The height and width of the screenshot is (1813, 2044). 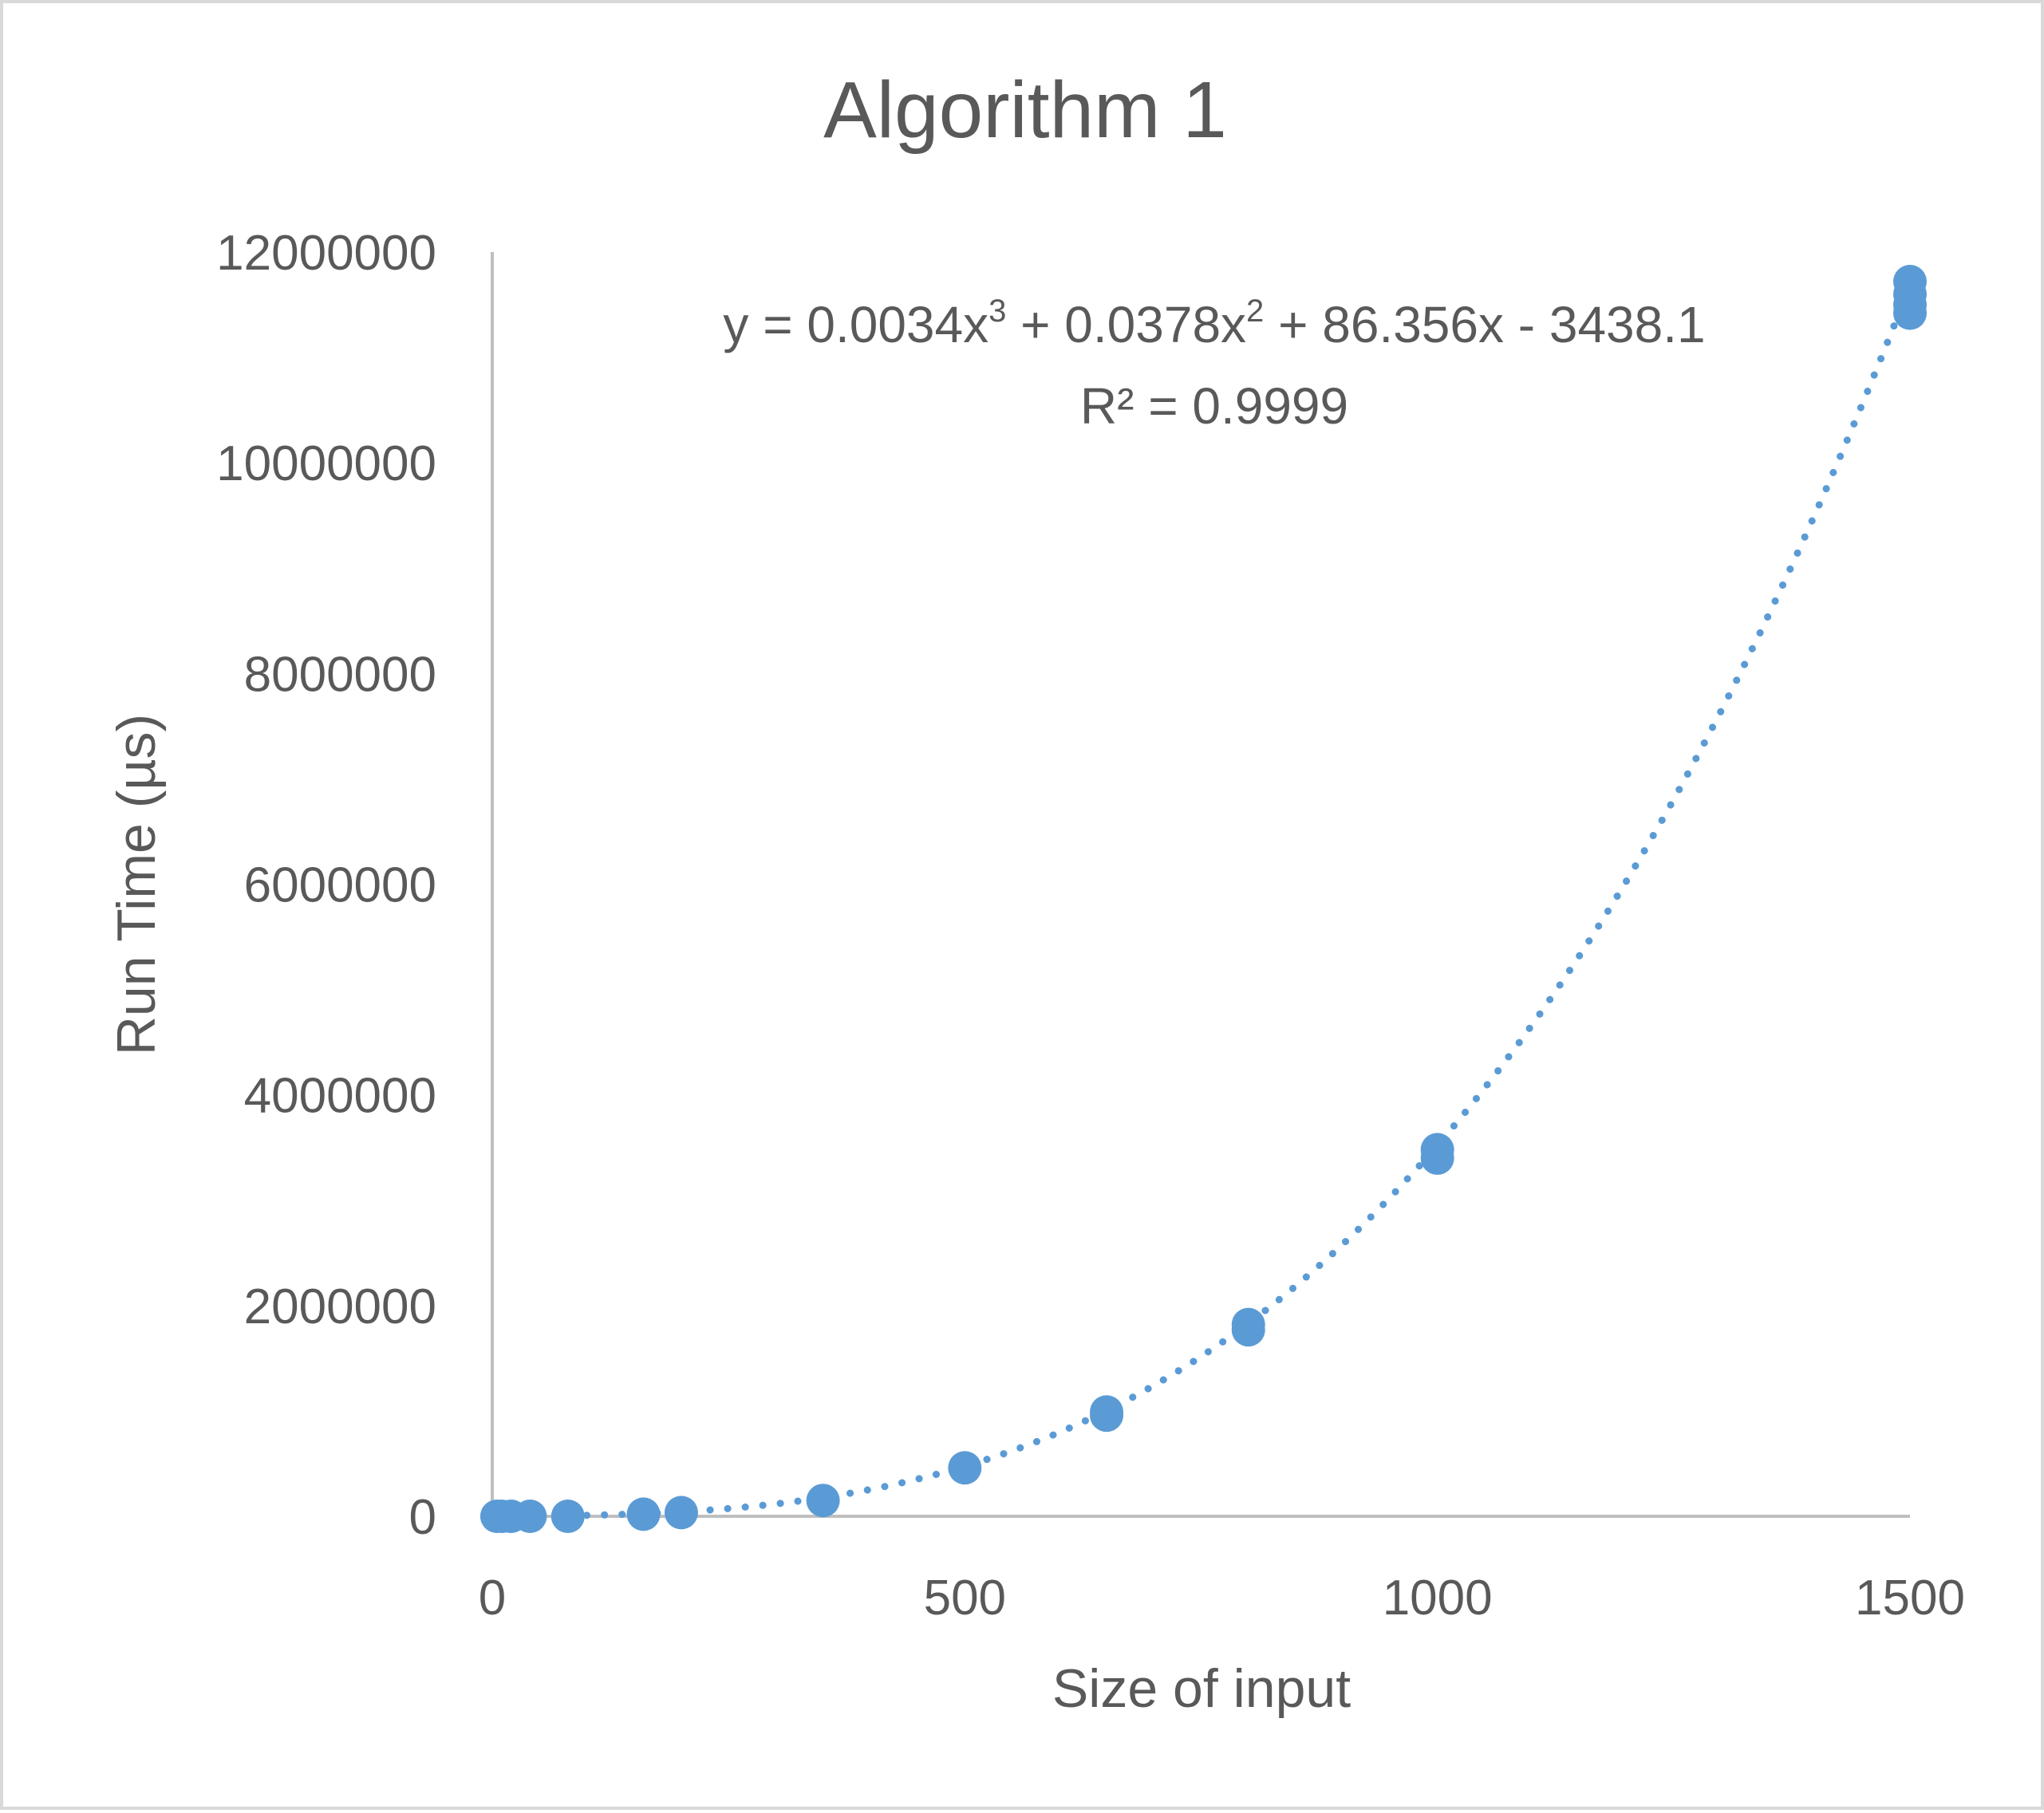 I want to click on y-axis-title: Run Time (µs), so click(x=136, y=885).